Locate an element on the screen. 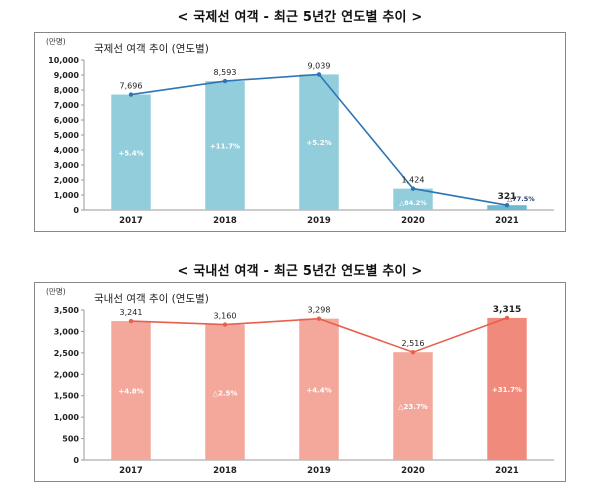 The image size is (600, 488). international-section-title: < 국제선 여객 - 최근 5년간 연도별 추이 > is located at coordinates (300, 17).